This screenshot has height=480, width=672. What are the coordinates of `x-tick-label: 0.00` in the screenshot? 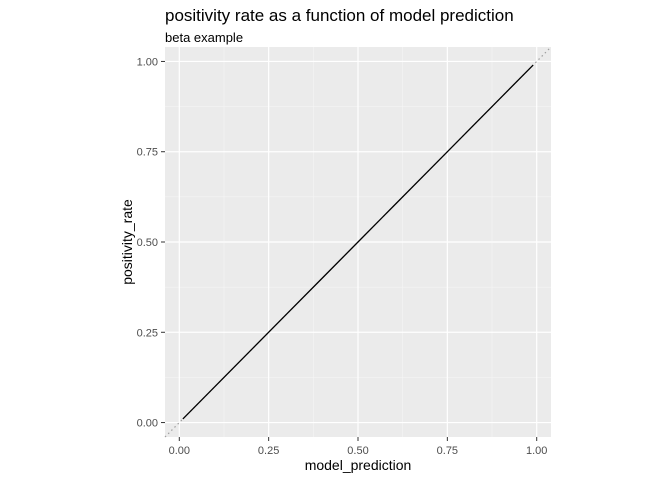 It's located at (179, 451).